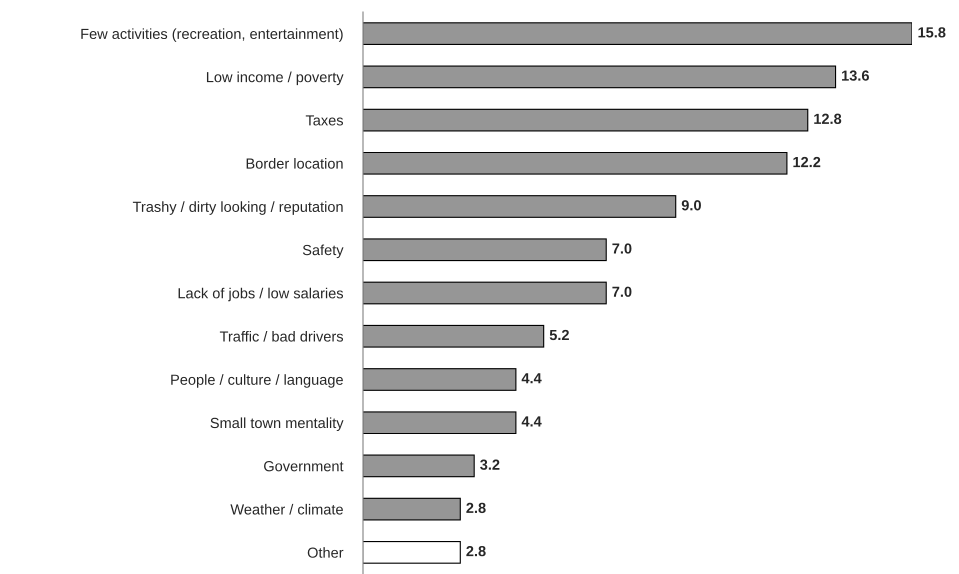 Image resolution: width=959 pixels, height=574 pixels. I want to click on y-tick-label: Low income / poverty, so click(275, 79).